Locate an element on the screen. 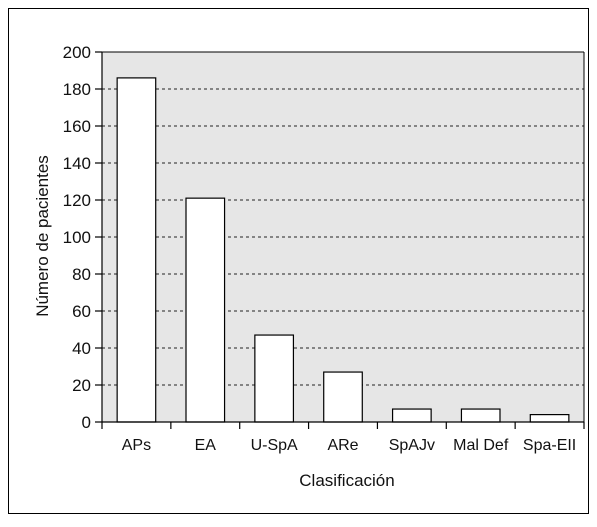 The image size is (597, 527). y-tick-label-200: 200 is located at coordinates (77, 52).